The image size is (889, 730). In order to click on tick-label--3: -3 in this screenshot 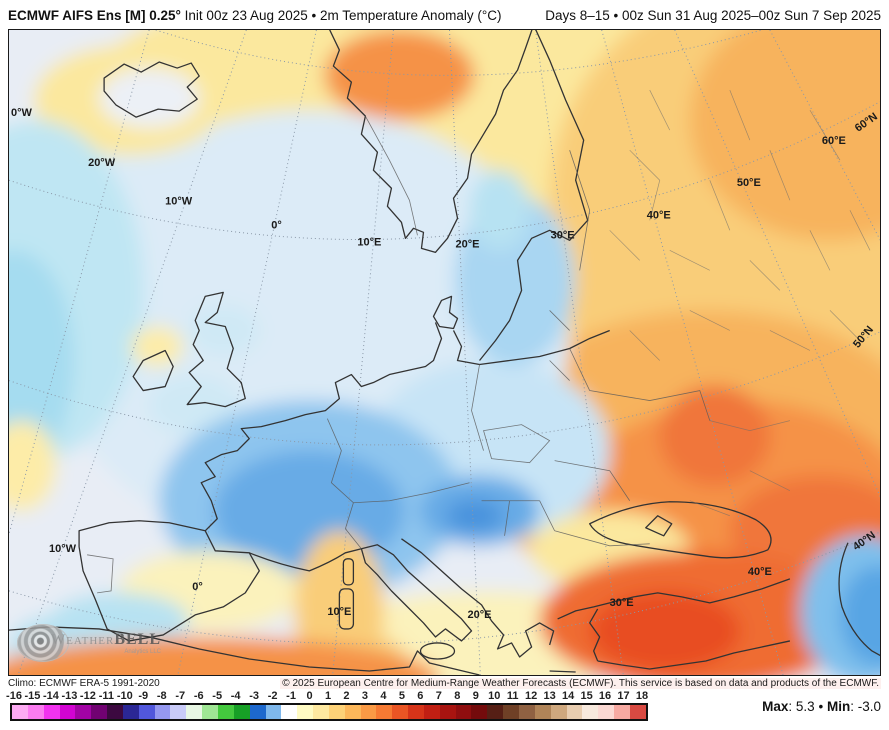, I will do `click(254, 696)`.